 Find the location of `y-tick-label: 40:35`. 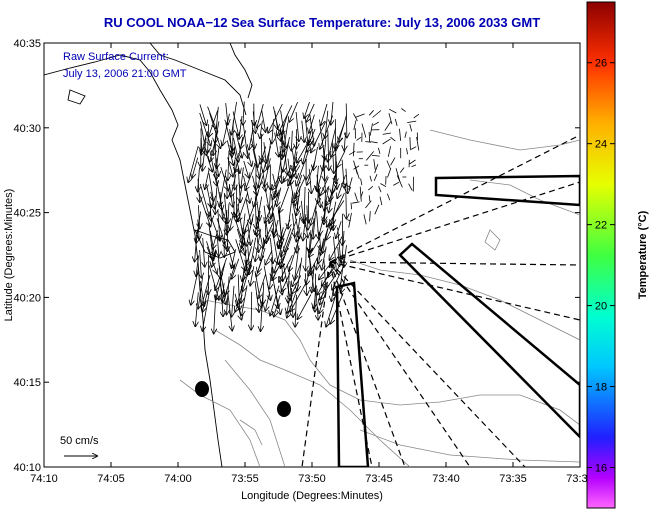

y-tick-label: 40:35 is located at coordinates (27, 44).